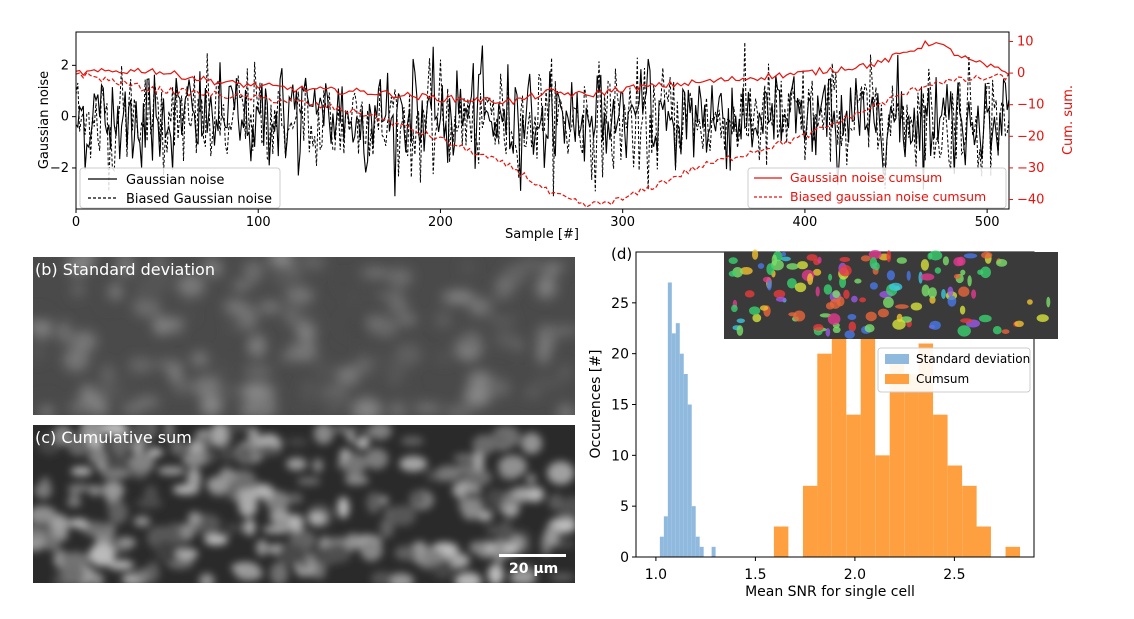  Describe the element at coordinates (620, 355) in the screenshot. I see `y-tick-label: 20` at that location.